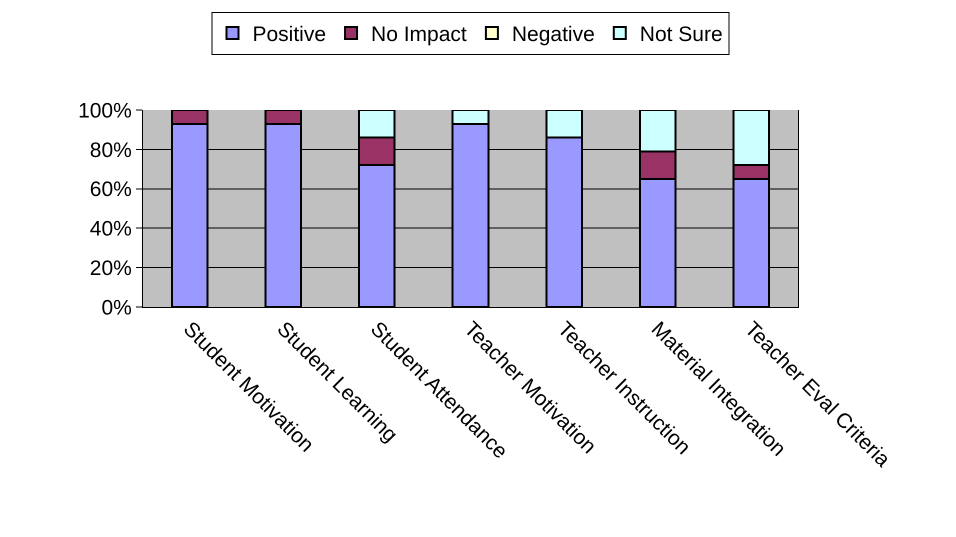 This screenshot has width=956, height=537. What do you see at coordinates (116, 308) in the screenshot?
I see `y-tick-label: 0%` at bounding box center [116, 308].